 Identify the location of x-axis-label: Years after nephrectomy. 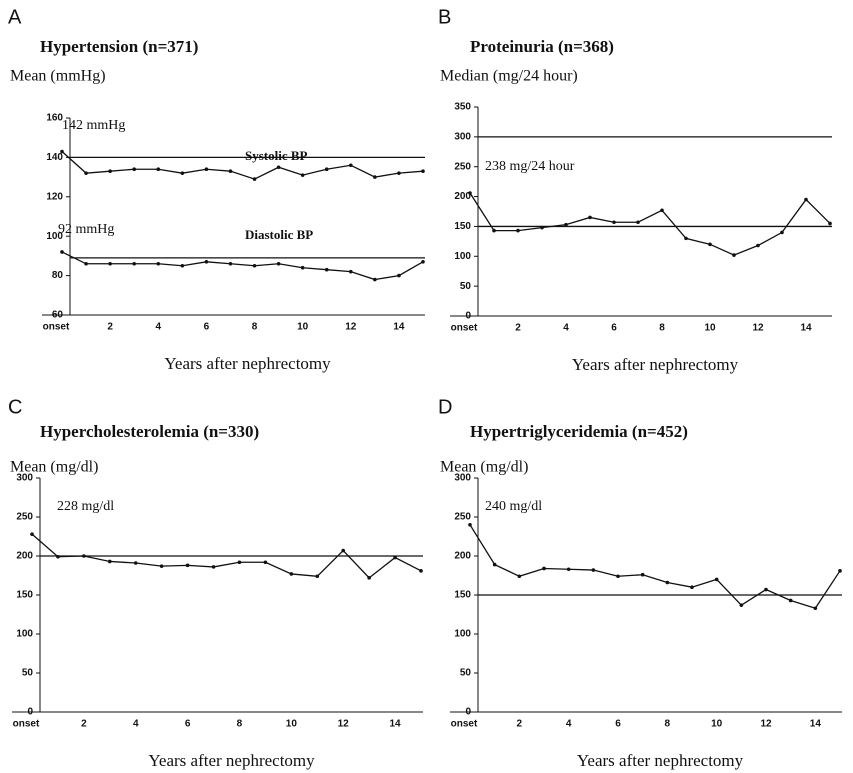
(660, 760).